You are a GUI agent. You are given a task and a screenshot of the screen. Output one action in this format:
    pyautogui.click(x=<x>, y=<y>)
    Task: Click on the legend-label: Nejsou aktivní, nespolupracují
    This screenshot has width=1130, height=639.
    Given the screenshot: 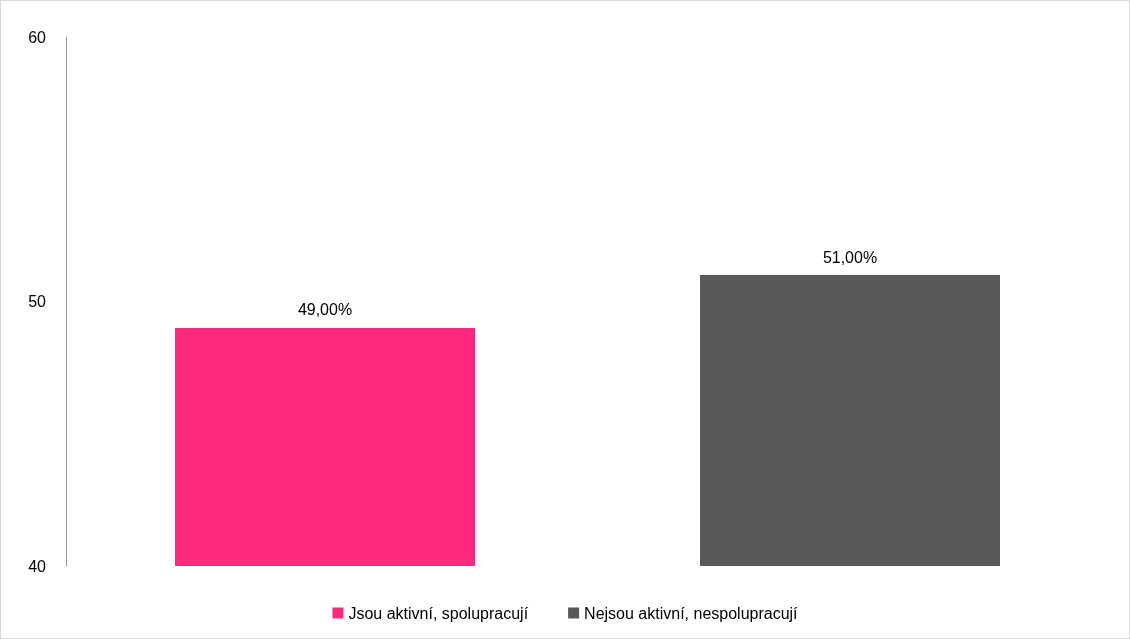 What is the action you would take?
    pyautogui.click(x=691, y=613)
    